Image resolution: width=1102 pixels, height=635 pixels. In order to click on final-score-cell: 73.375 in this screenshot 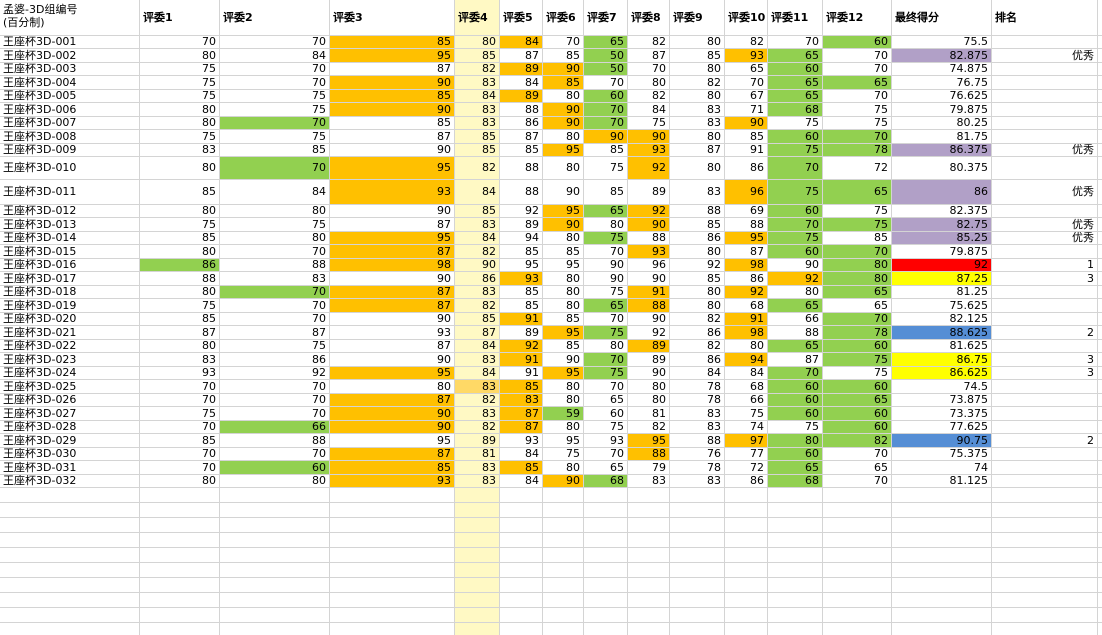, I will do `click(942, 414)`.